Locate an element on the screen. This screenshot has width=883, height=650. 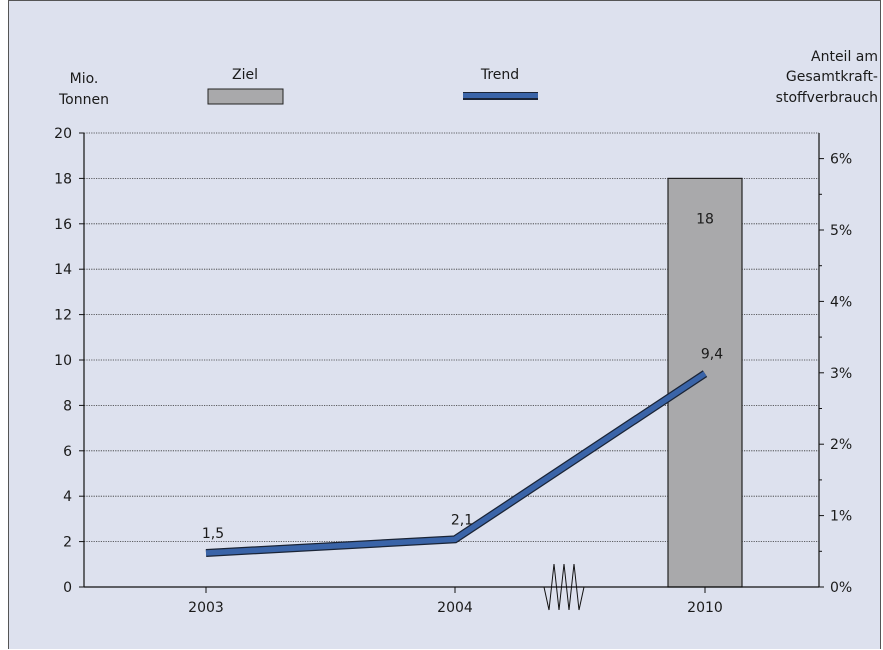
right-axis-title-line3: stoffverbrauch is located at coordinates (827, 98).